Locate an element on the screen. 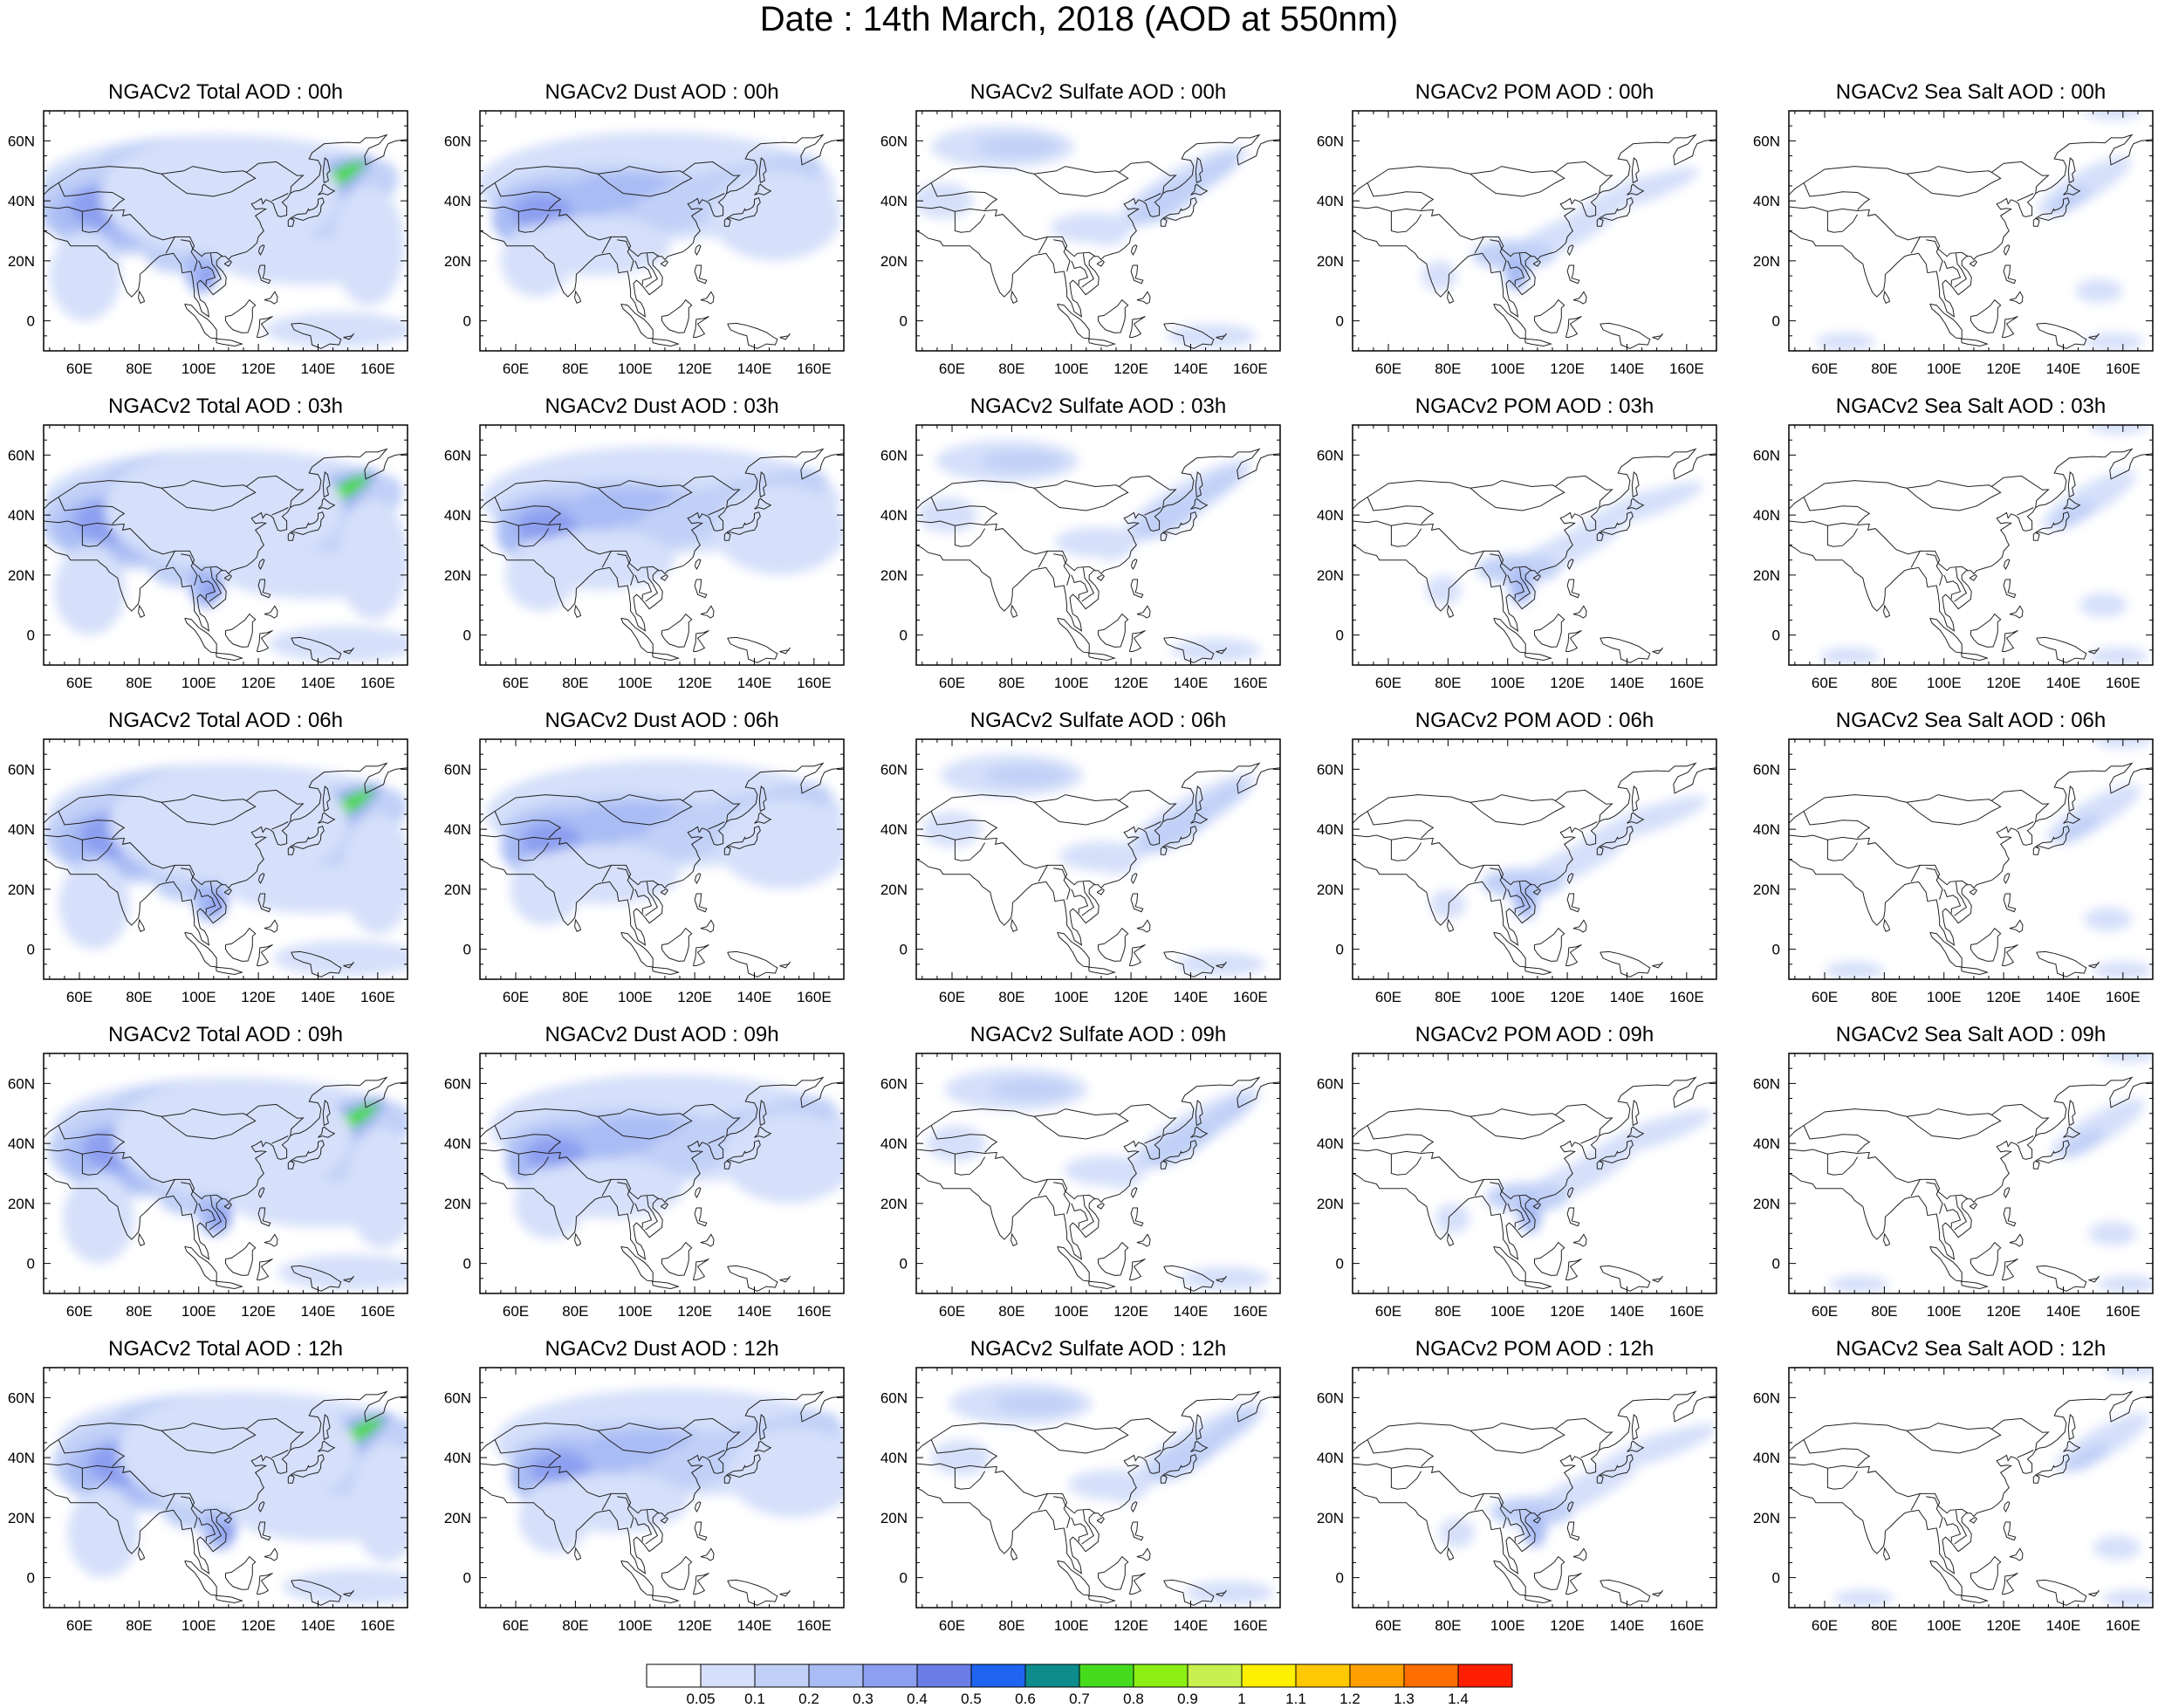 This screenshot has width=2158, height=1708. colorbar-label: 0.05 is located at coordinates (701, 1699).